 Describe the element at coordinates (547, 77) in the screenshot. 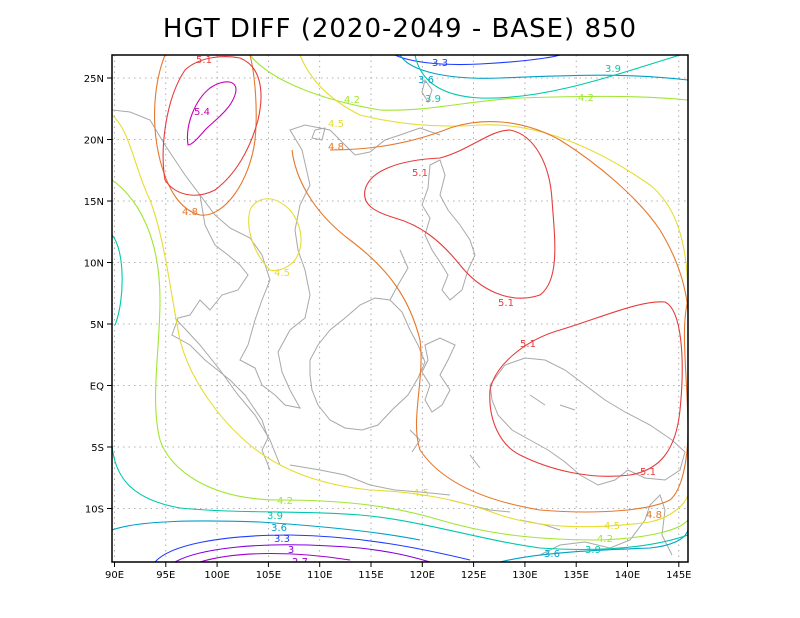

I see `contour-3-9-north` at that location.